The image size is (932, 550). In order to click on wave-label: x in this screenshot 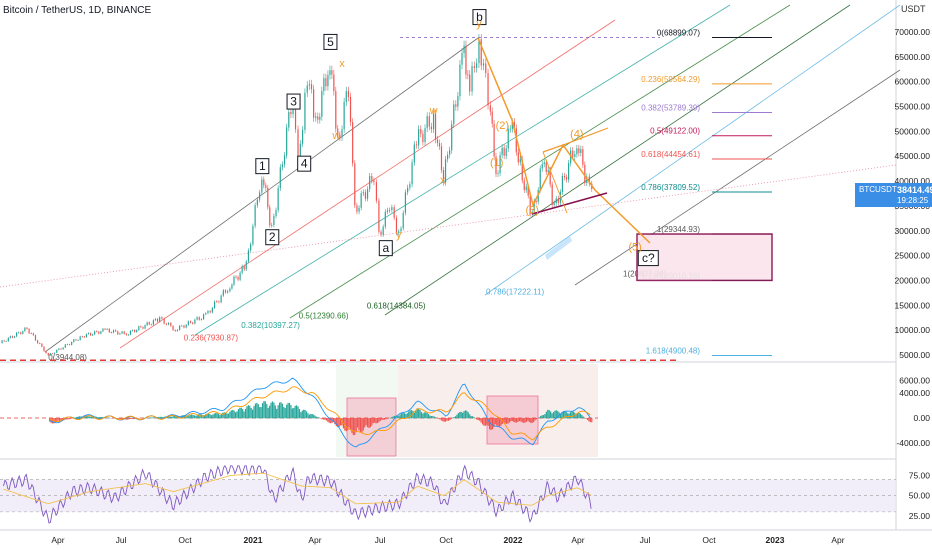, I will do `click(443, 181)`.